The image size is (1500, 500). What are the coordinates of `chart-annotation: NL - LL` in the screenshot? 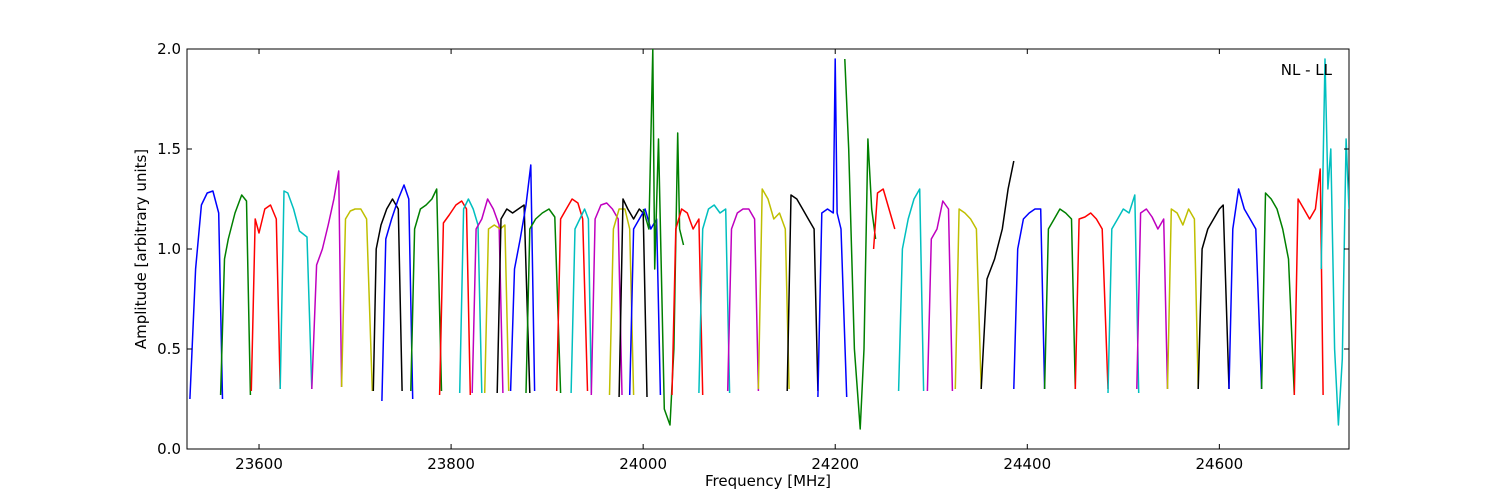 It's located at (1307, 70).